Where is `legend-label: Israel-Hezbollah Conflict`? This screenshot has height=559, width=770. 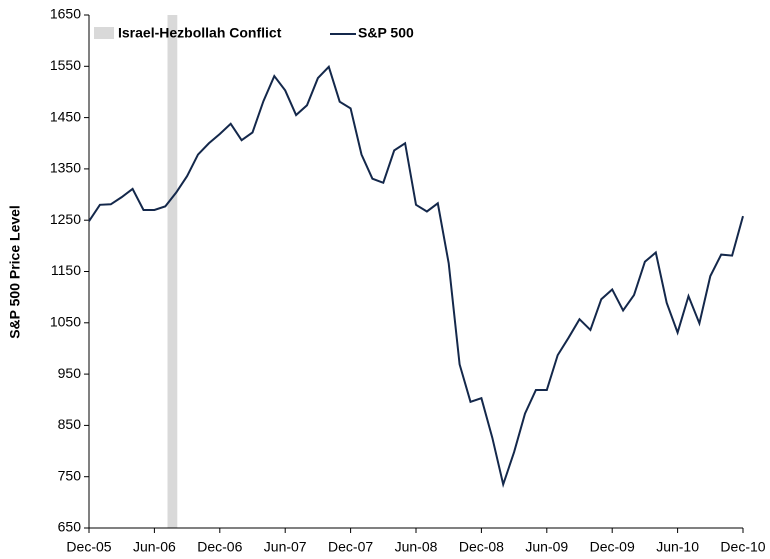
legend-label: Israel-Hezbollah Conflict is located at coordinates (200, 33).